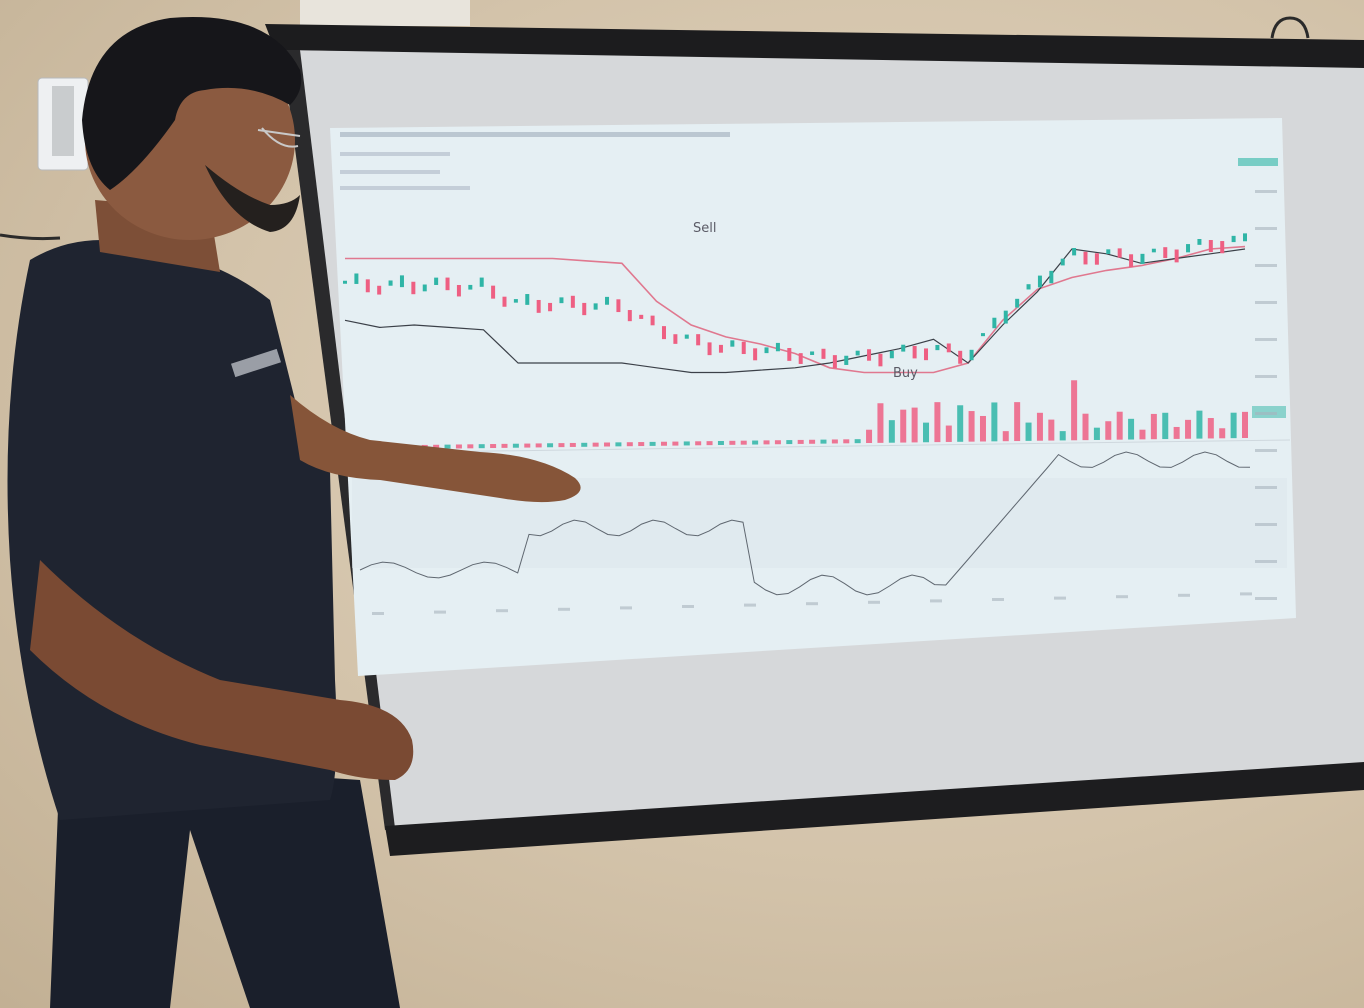 Image resolution: width=1364 pixels, height=1008 pixels. What do you see at coordinates (225, 884) in the screenshot?
I see `presenter-legs` at bounding box center [225, 884].